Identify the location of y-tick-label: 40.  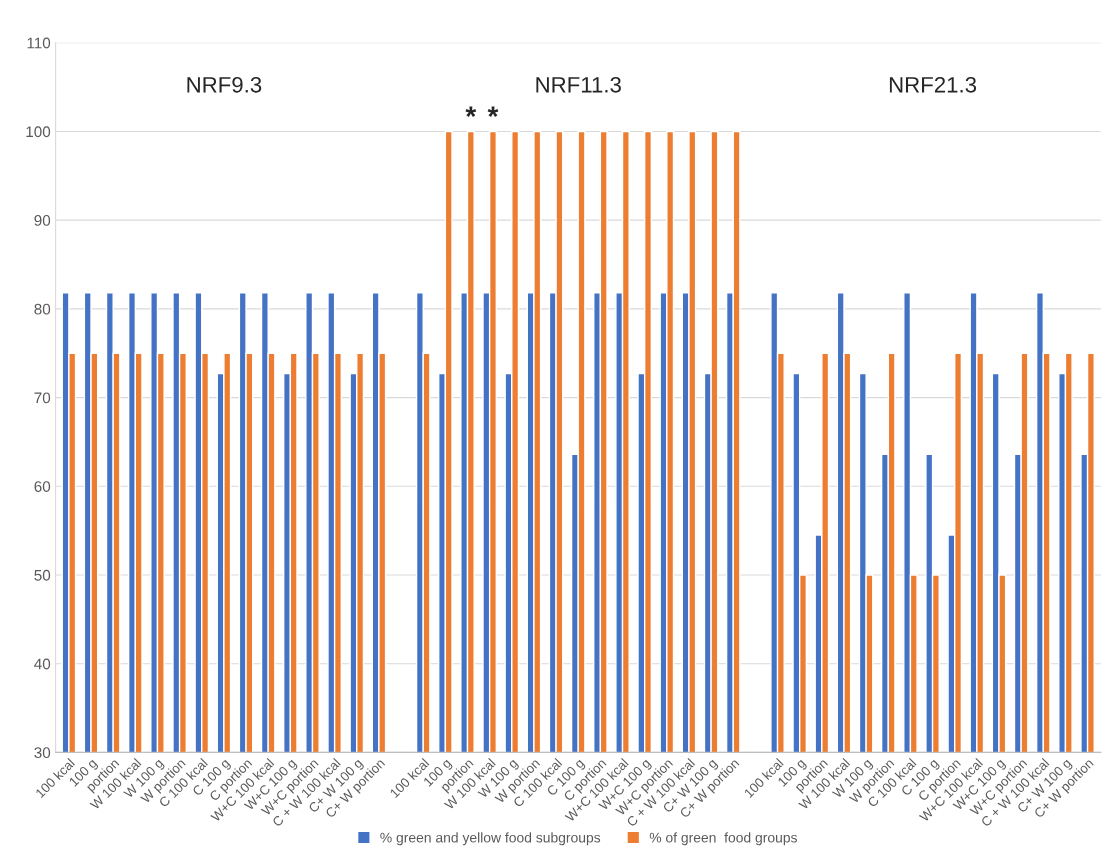
(42, 664).